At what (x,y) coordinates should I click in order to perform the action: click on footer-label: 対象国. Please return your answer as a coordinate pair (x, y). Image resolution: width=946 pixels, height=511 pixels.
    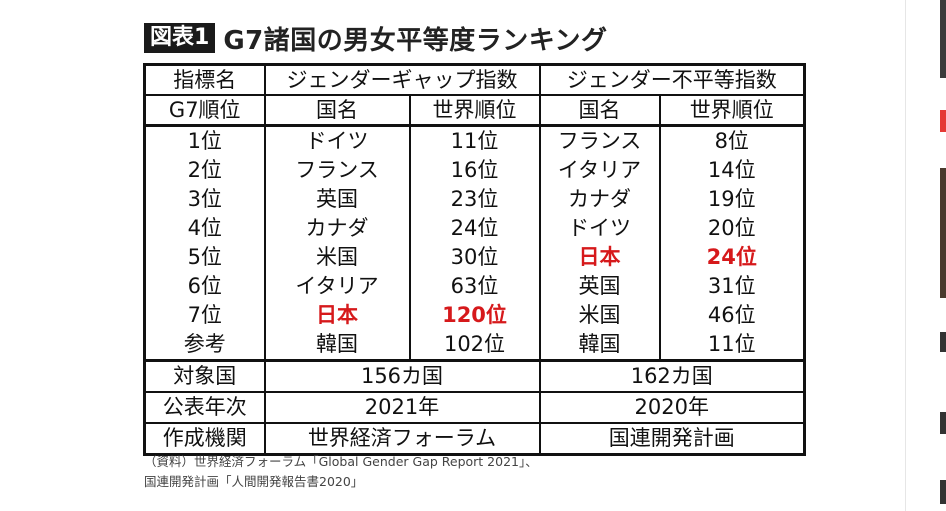
    Looking at the image, I should click on (204, 376).